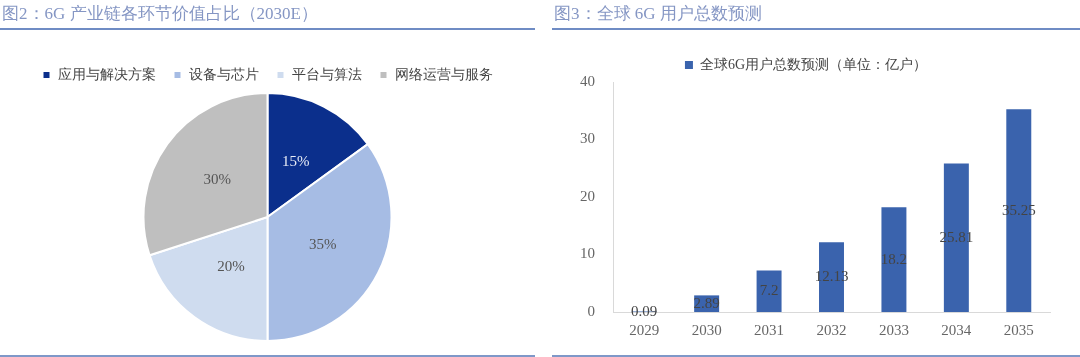 Image resolution: width=1080 pixels, height=357 pixels. I want to click on data-label: 15%, so click(295, 160).